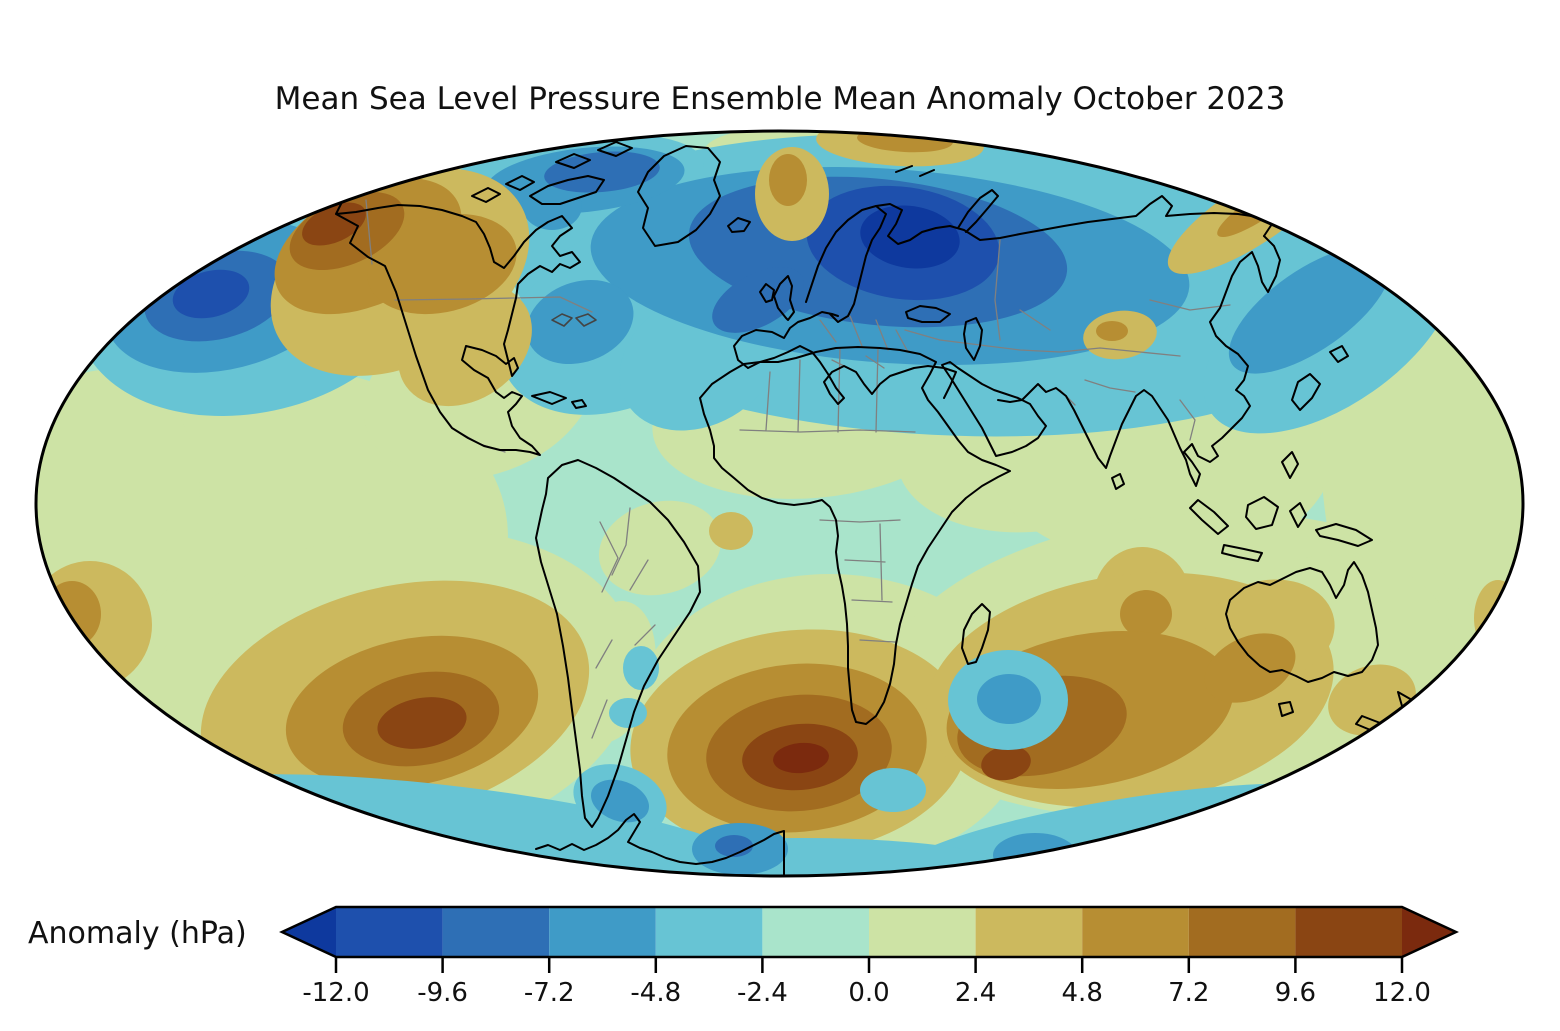 The height and width of the screenshot is (1031, 1560). What do you see at coordinates (777, 298) in the screenshot?
I see `coastline-uk-ireland` at bounding box center [777, 298].